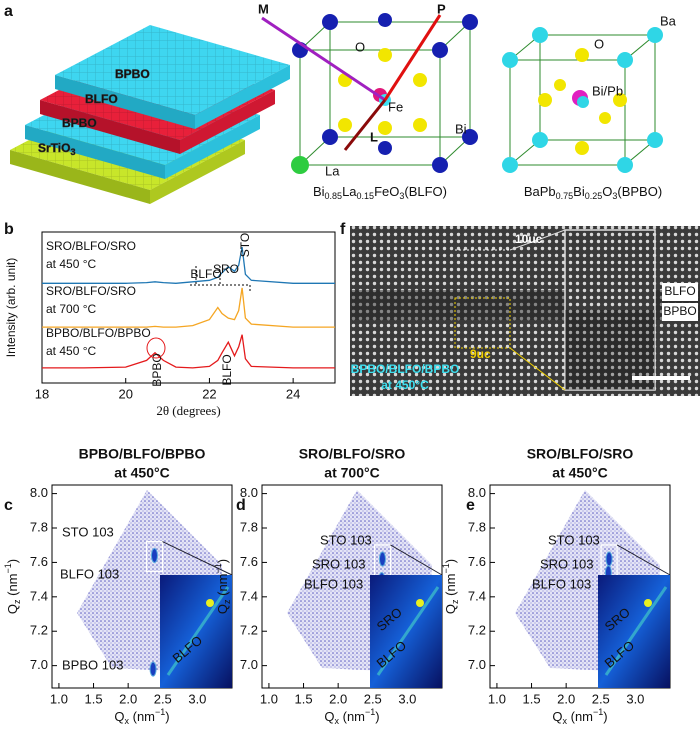 The width and height of the screenshot is (700, 740). I want to click on formula-sub: 0.75, so click(565, 196).